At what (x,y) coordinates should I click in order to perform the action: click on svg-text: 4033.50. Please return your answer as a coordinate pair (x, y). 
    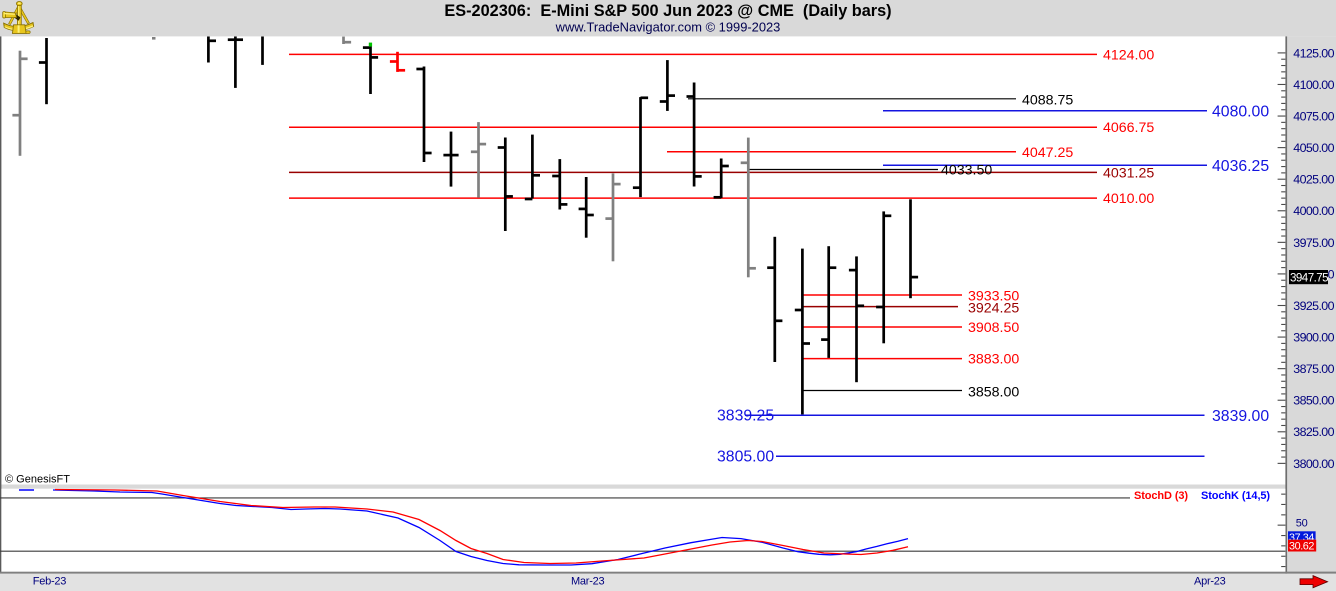
    Looking at the image, I should click on (966, 171).